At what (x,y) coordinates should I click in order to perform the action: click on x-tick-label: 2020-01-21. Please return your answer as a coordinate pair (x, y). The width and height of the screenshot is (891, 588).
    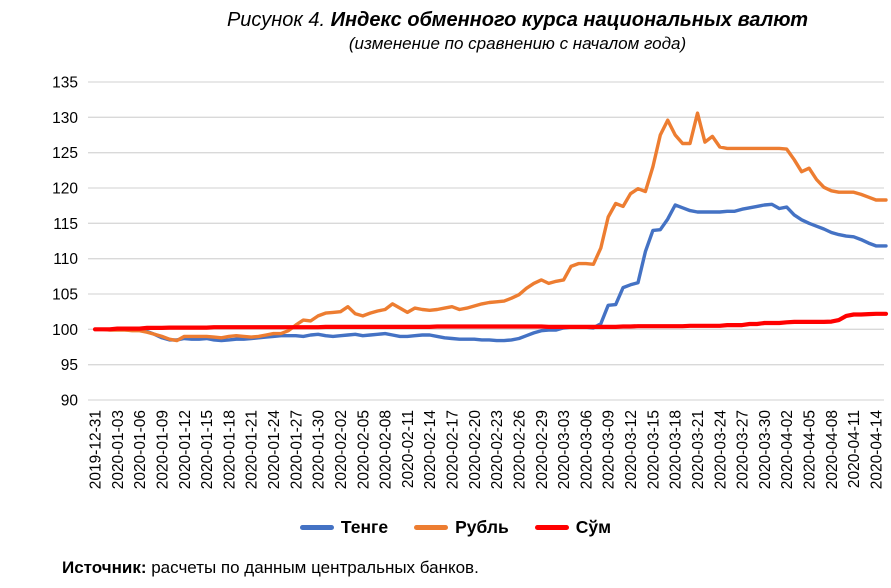
    Looking at the image, I should click on (252, 449).